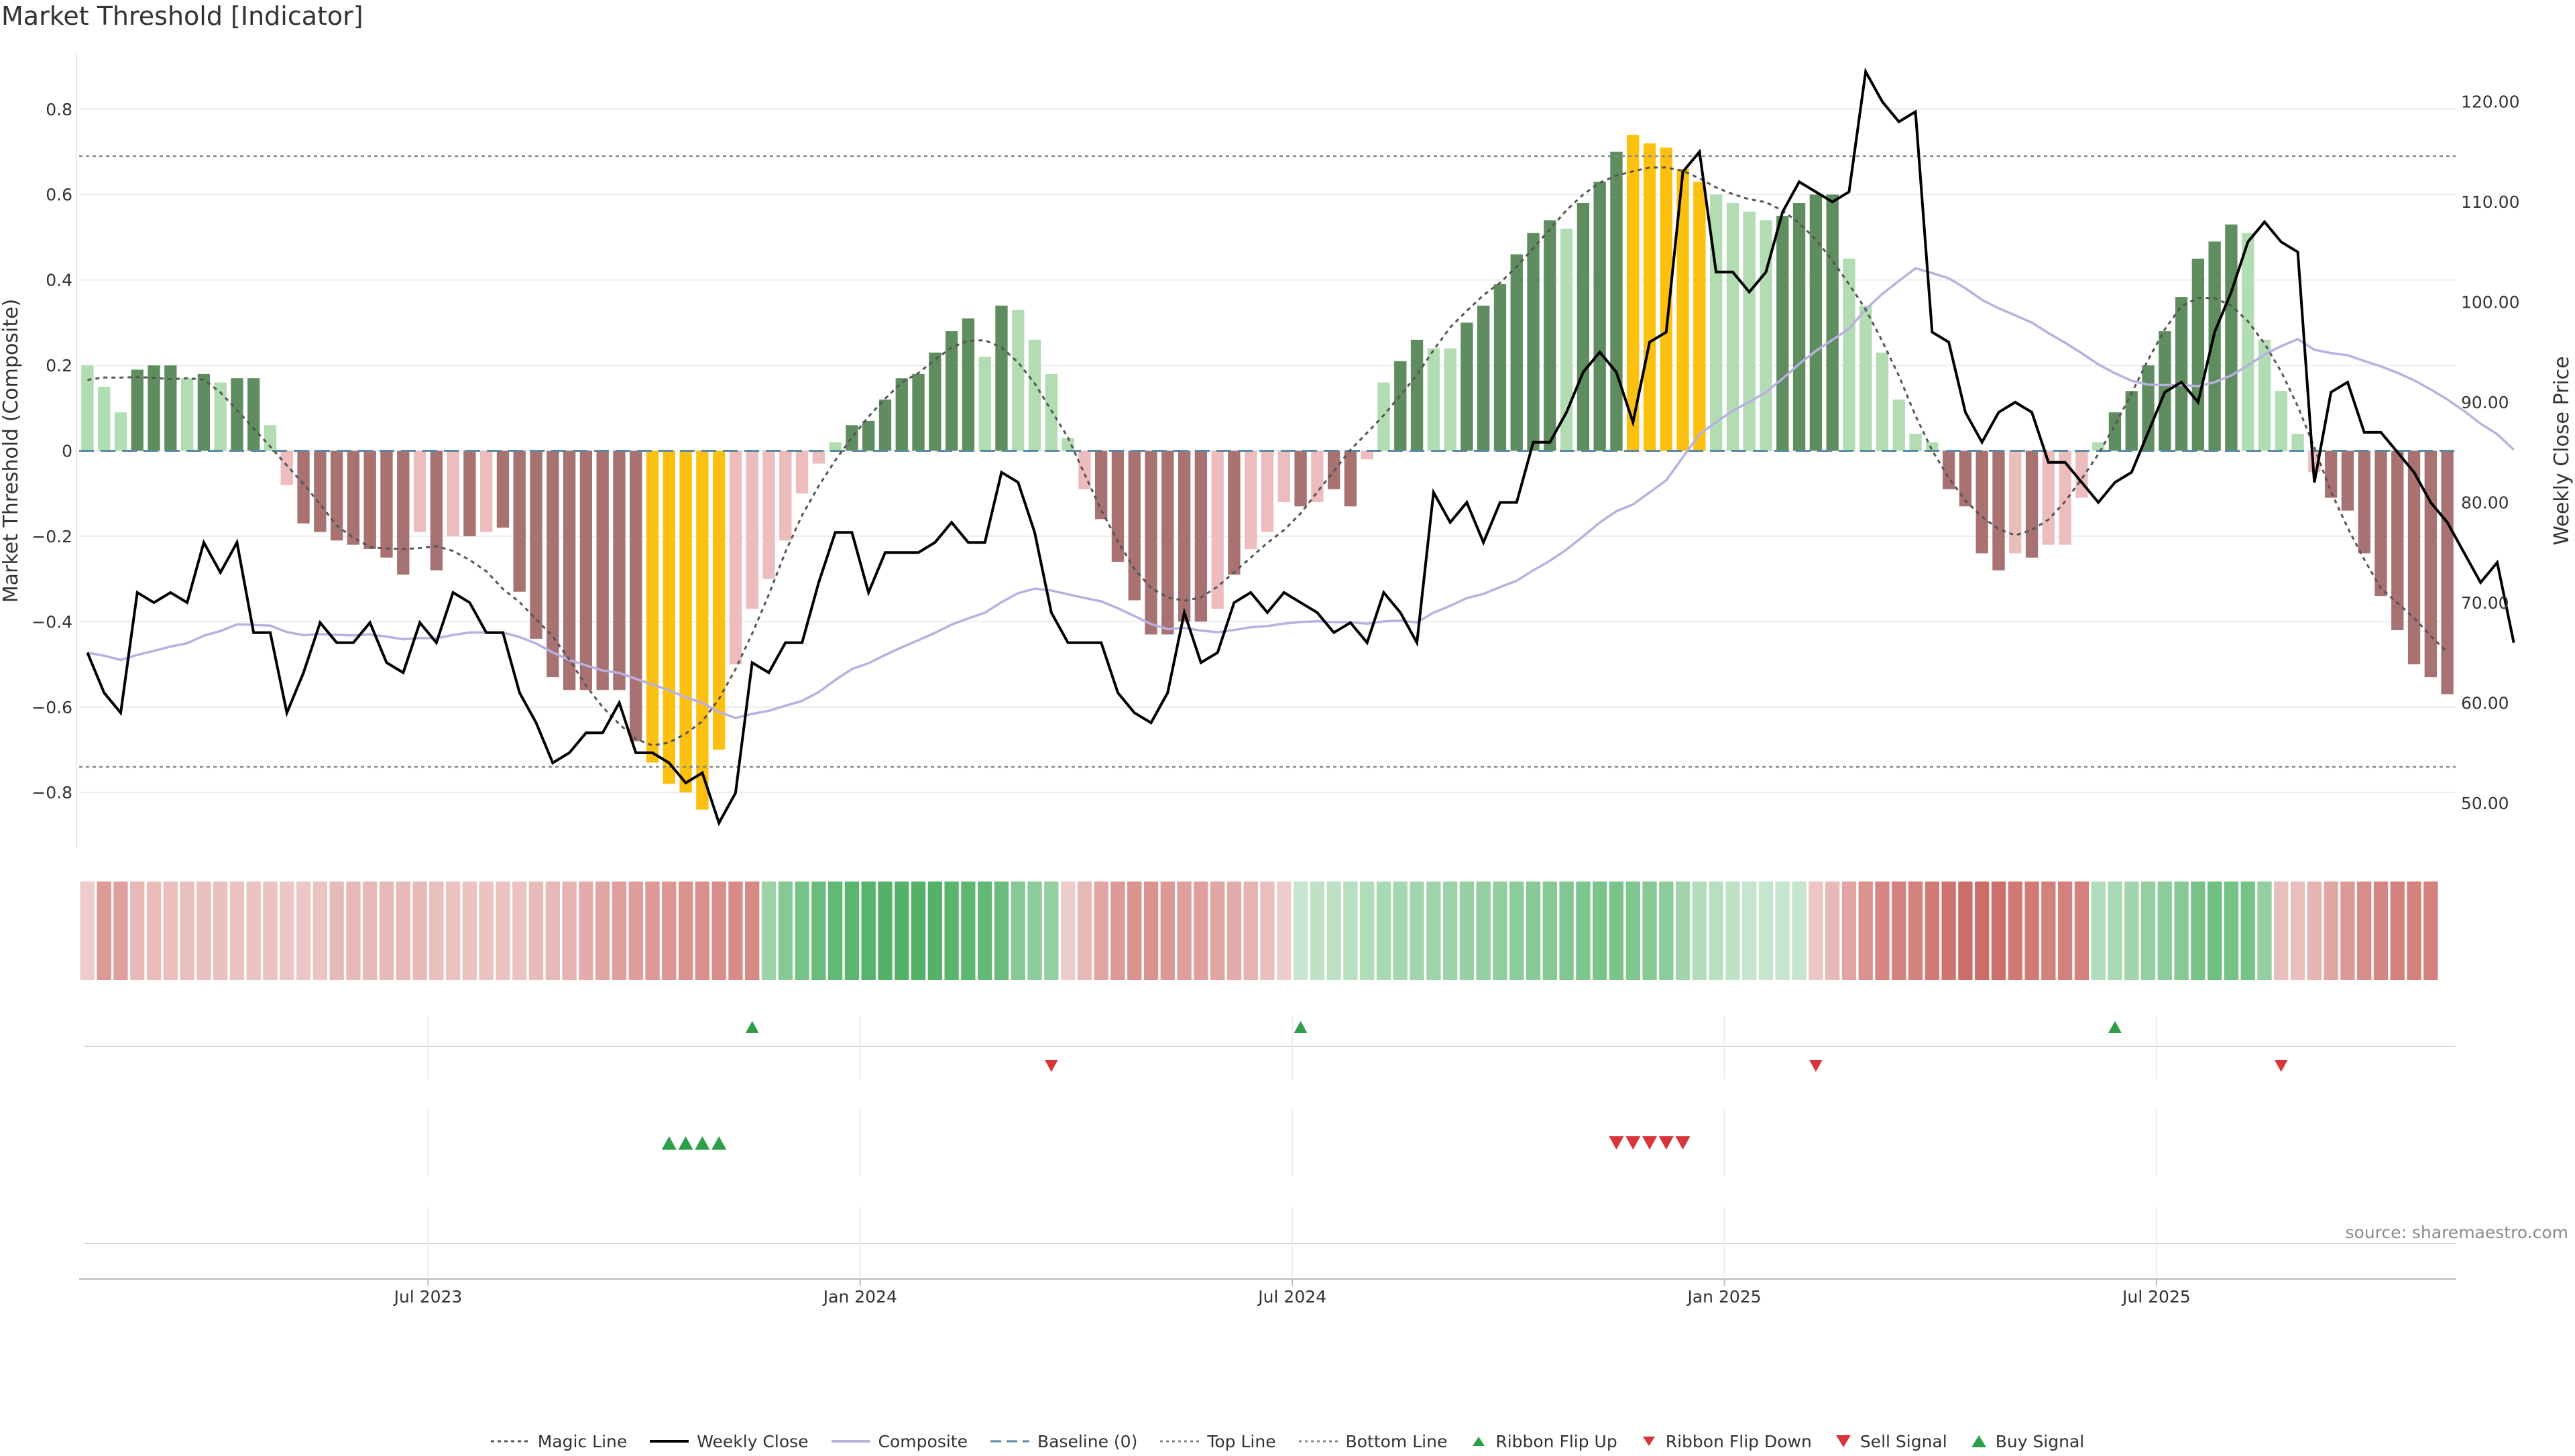 The height and width of the screenshot is (1456, 2575). What do you see at coordinates (1738, 1441) in the screenshot?
I see `legend-label: Ribbon Flip Down` at bounding box center [1738, 1441].